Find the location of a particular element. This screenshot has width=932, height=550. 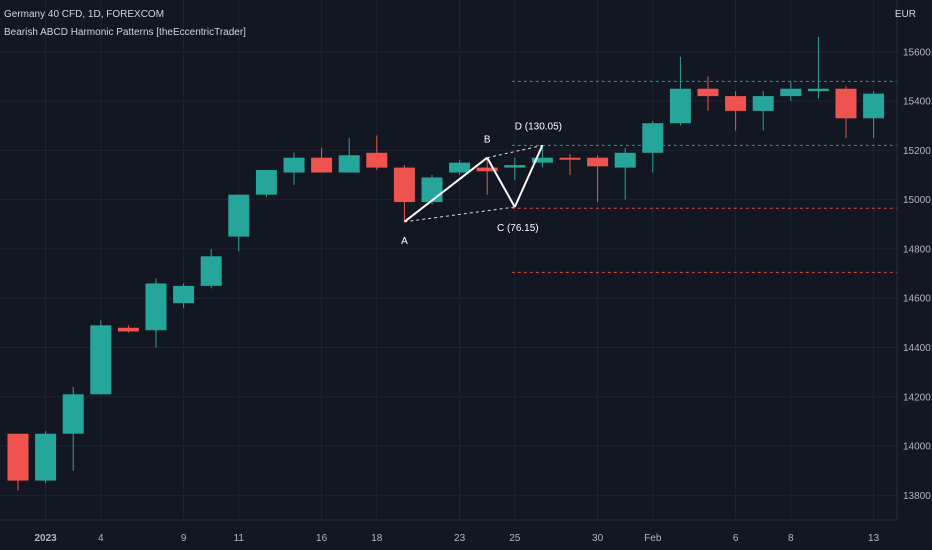

currency-label: EUR is located at coordinates (905, 14).